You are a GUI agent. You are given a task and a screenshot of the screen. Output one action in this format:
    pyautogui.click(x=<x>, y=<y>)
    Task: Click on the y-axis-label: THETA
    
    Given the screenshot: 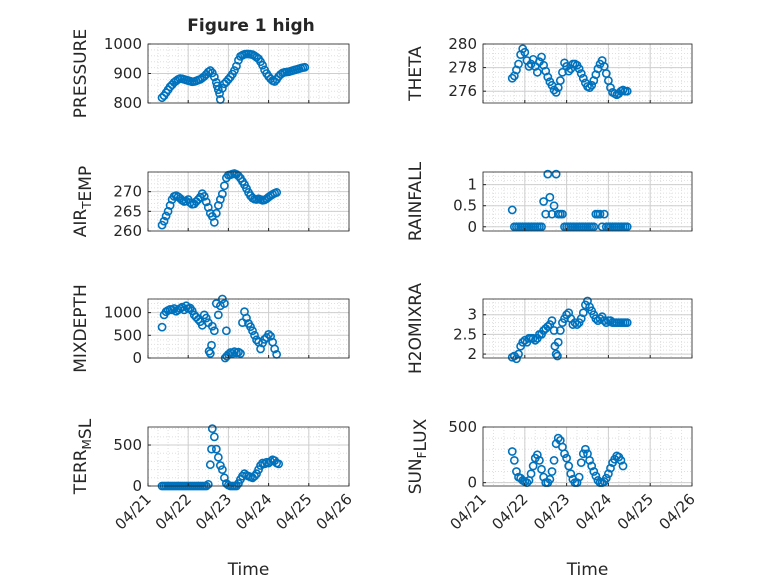 What is the action you would take?
    pyautogui.click(x=416, y=74)
    